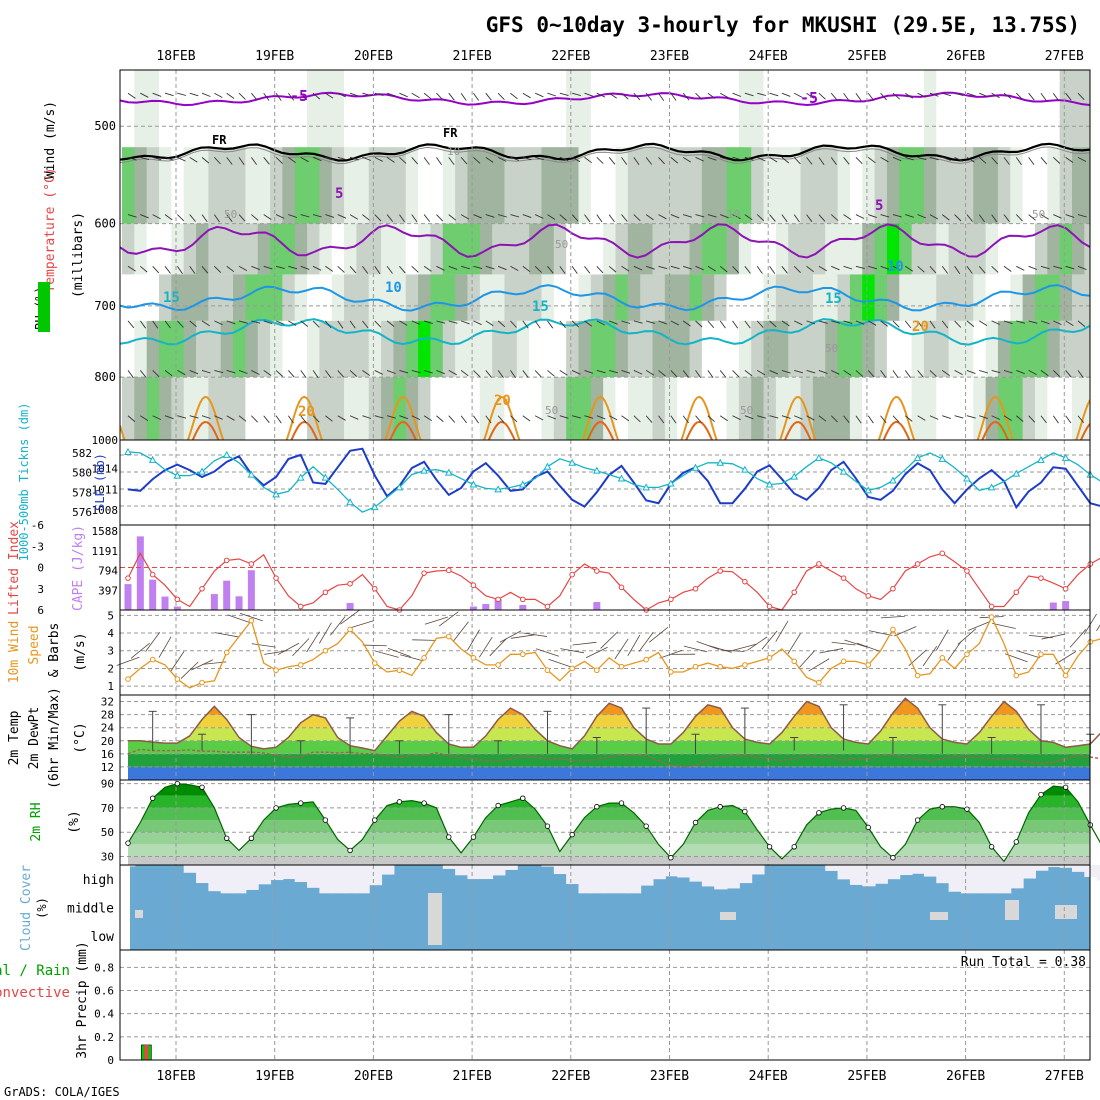  Describe the element at coordinates (561, 244) in the screenshot. I see `rh-label-50: 50` at that location.